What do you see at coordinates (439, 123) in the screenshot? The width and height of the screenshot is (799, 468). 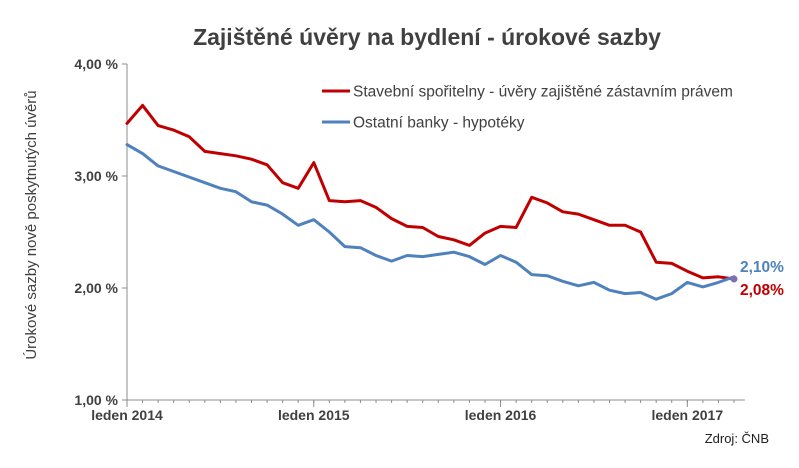 I see `legend-label-2: Ostatní banky - hypotéky` at bounding box center [439, 123].